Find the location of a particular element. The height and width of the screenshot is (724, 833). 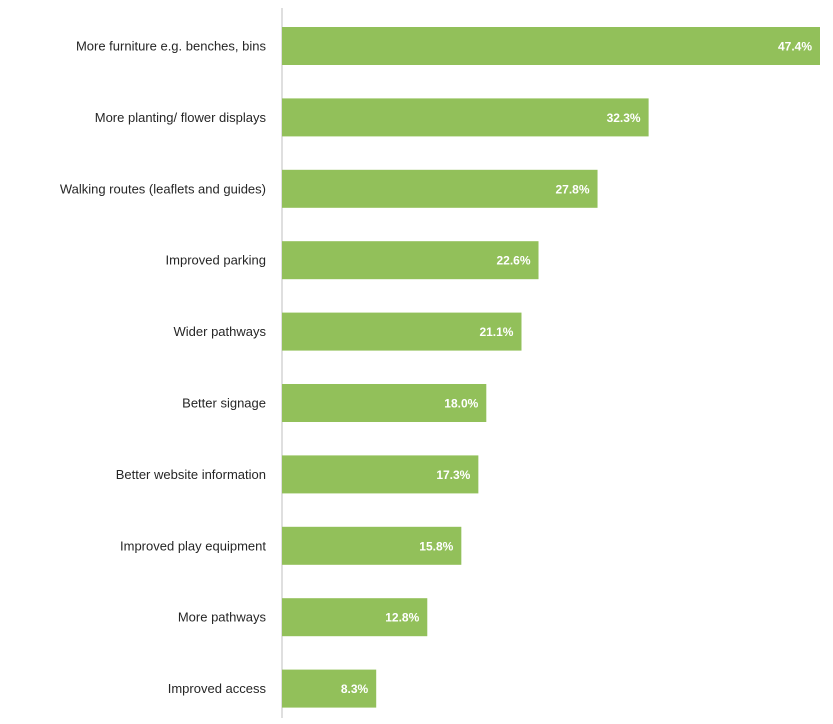

category-label: Wider pathways is located at coordinates (220, 331).